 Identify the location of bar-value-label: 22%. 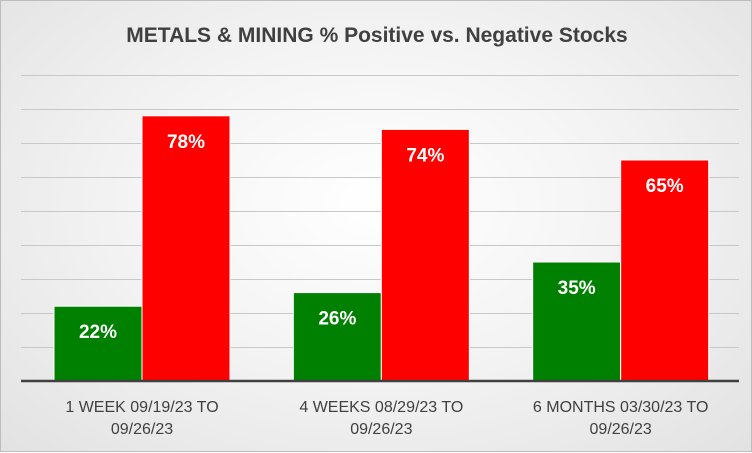
(98, 332).